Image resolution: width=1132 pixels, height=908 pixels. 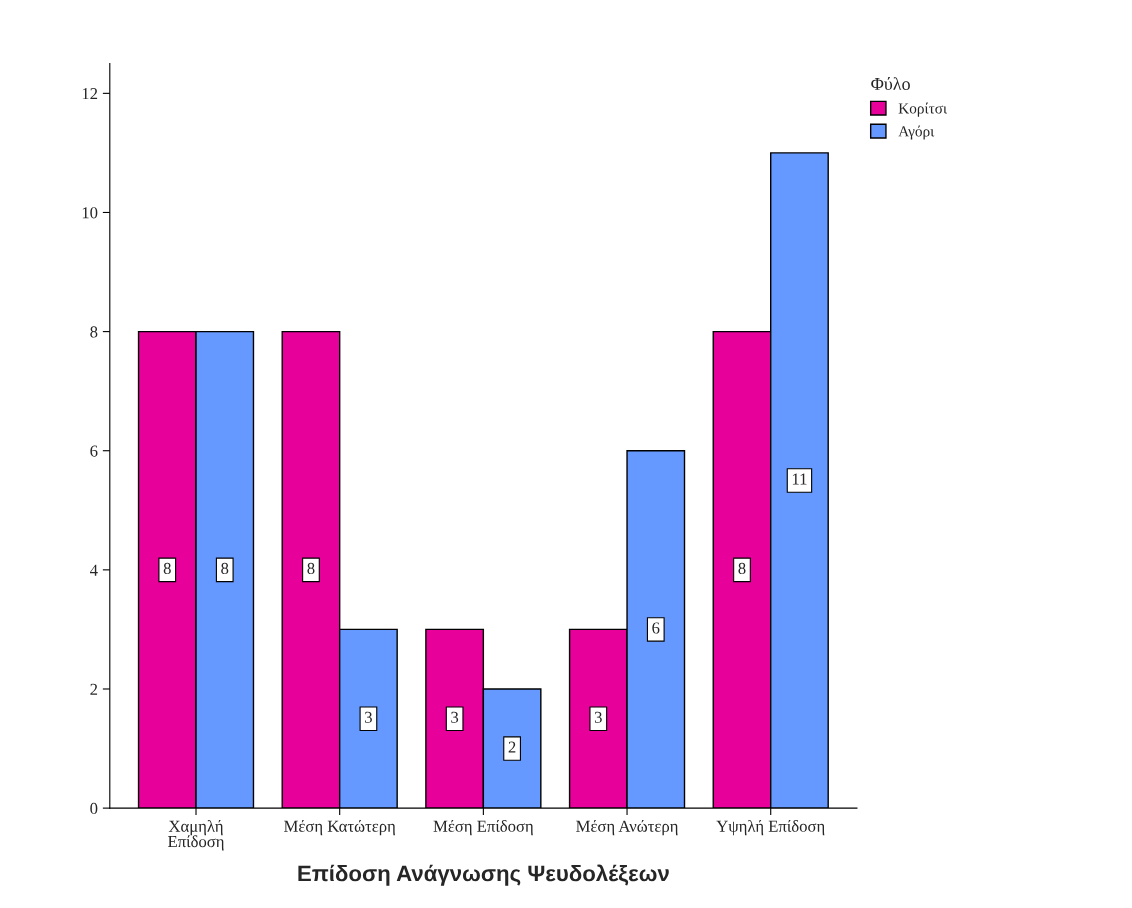 What do you see at coordinates (627, 827) in the screenshot?
I see `x-tick-label: Μέση Ανώτερη` at bounding box center [627, 827].